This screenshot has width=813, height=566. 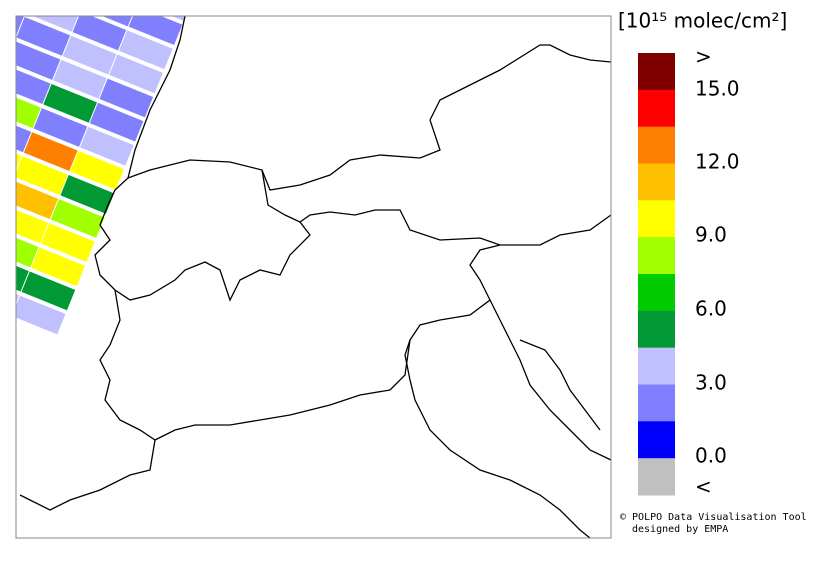 I want to click on colorbar-label: <, so click(x=703, y=487).